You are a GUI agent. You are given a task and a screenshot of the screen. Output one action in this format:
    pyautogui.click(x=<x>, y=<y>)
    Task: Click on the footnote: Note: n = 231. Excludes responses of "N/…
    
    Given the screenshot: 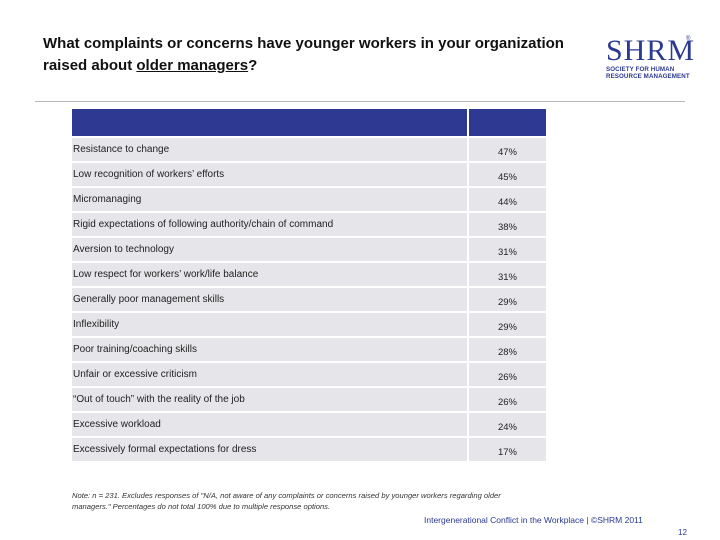 What is the action you would take?
    pyautogui.click(x=342, y=501)
    